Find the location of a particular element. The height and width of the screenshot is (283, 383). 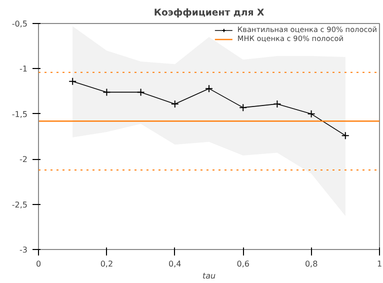

x-tick-label: 0,8 is located at coordinates (311, 264).